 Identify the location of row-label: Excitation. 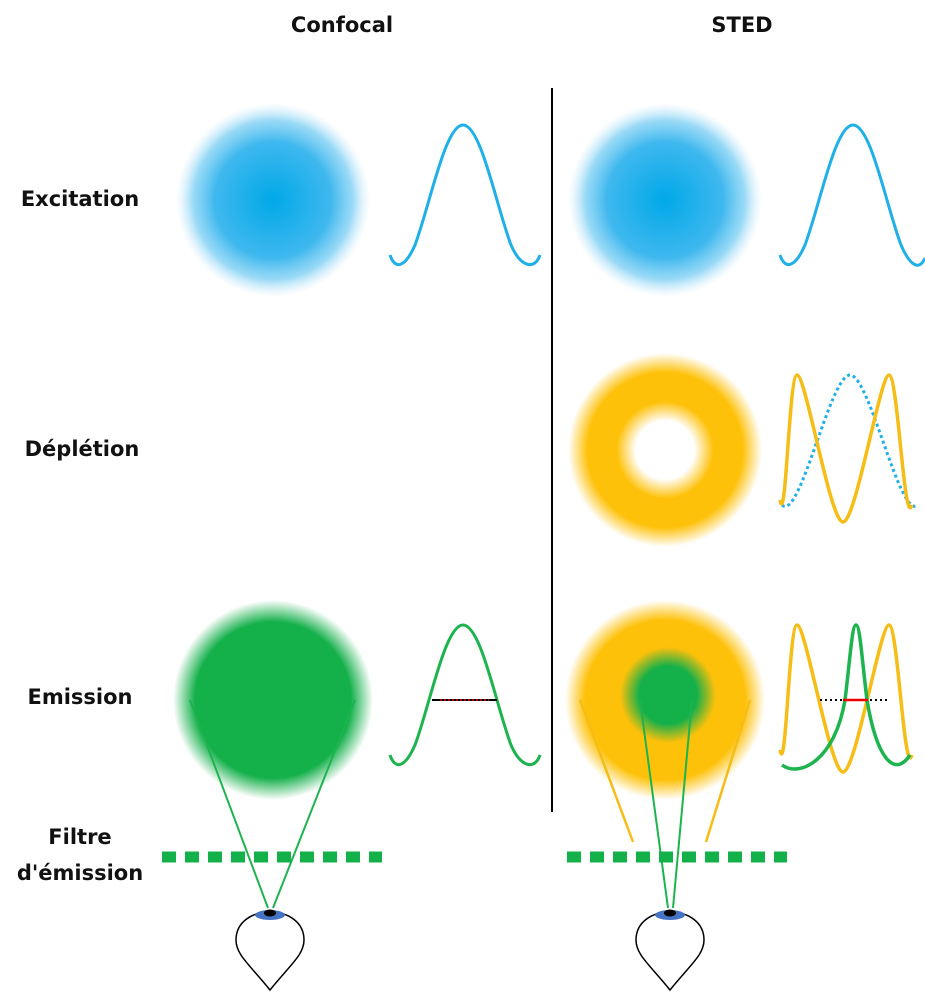
(80, 199).